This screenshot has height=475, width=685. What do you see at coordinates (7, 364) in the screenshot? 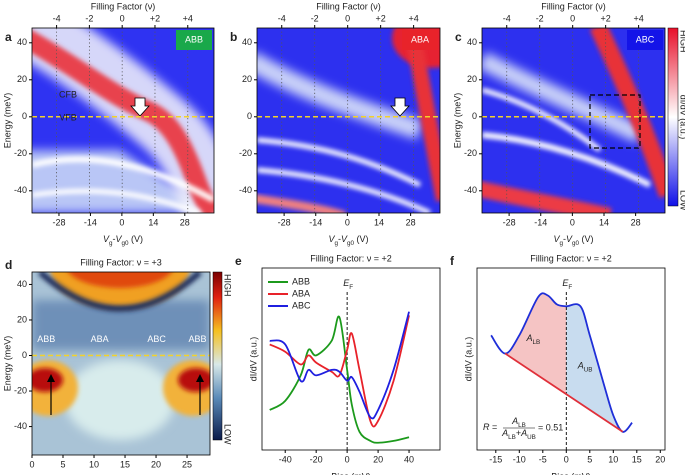
I see `y-axis-label: Energy (meV)` at bounding box center [7, 364].